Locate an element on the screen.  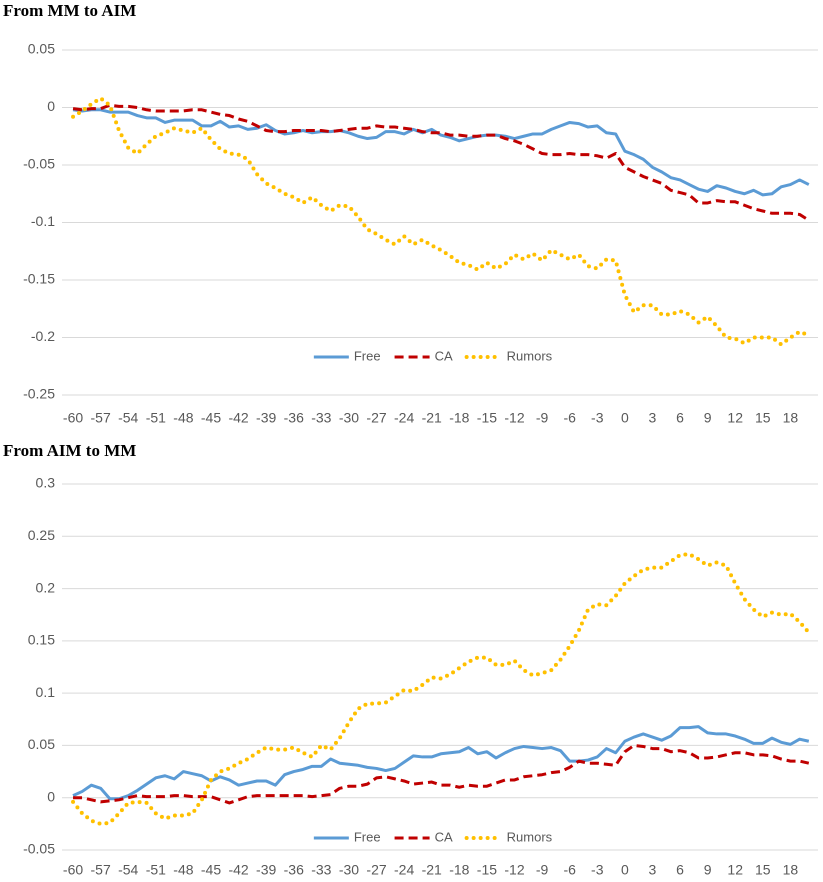
y-tick-label: -0.15 is located at coordinates (39, 279).